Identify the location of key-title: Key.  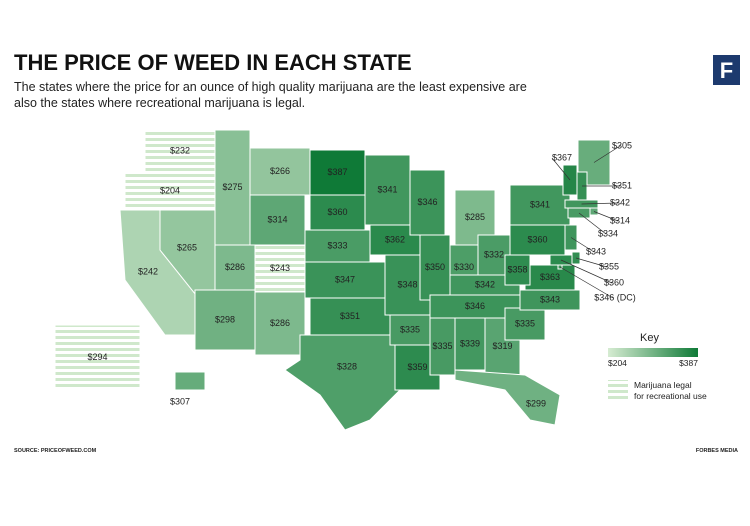
(649, 338).